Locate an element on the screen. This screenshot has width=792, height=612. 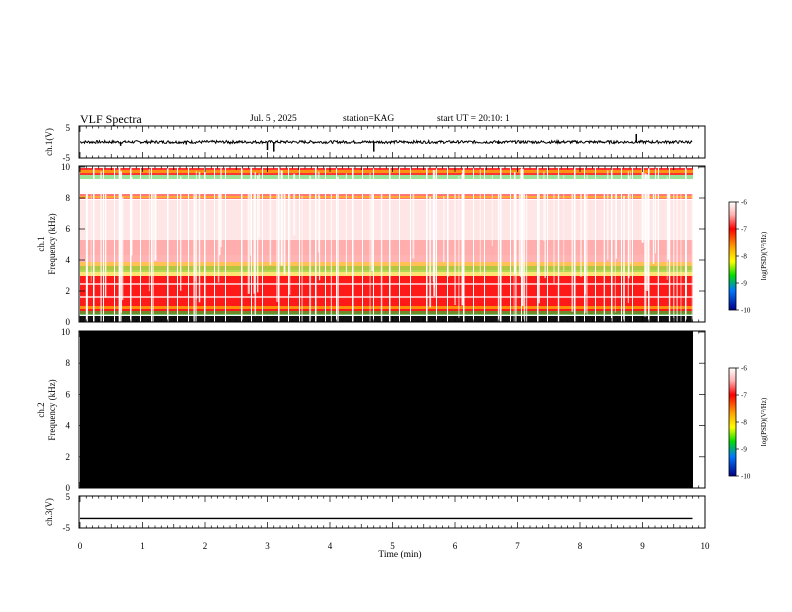
x-tick-label: 9 is located at coordinates (642, 546).